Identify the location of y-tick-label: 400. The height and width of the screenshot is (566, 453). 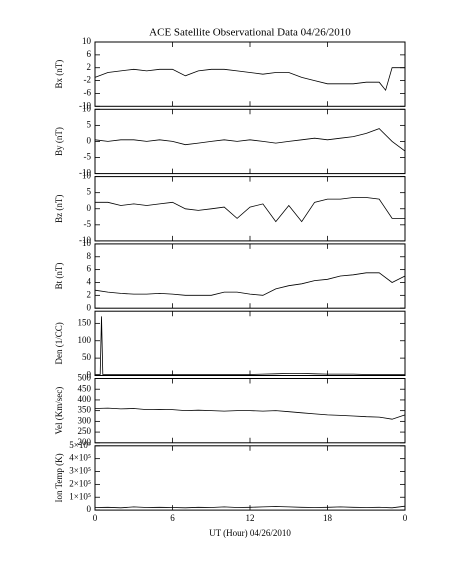
(85, 399).